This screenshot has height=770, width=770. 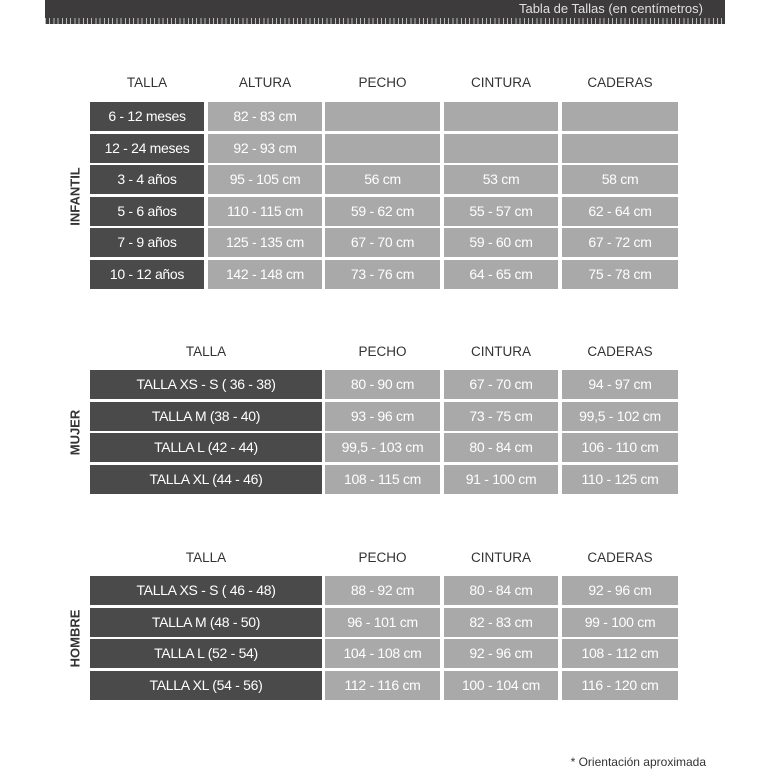 What do you see at coordinates (620, 242) in the screenshot?
I see `infantil-cell: 67 - 72 cm` at bounding box center [620, 242].